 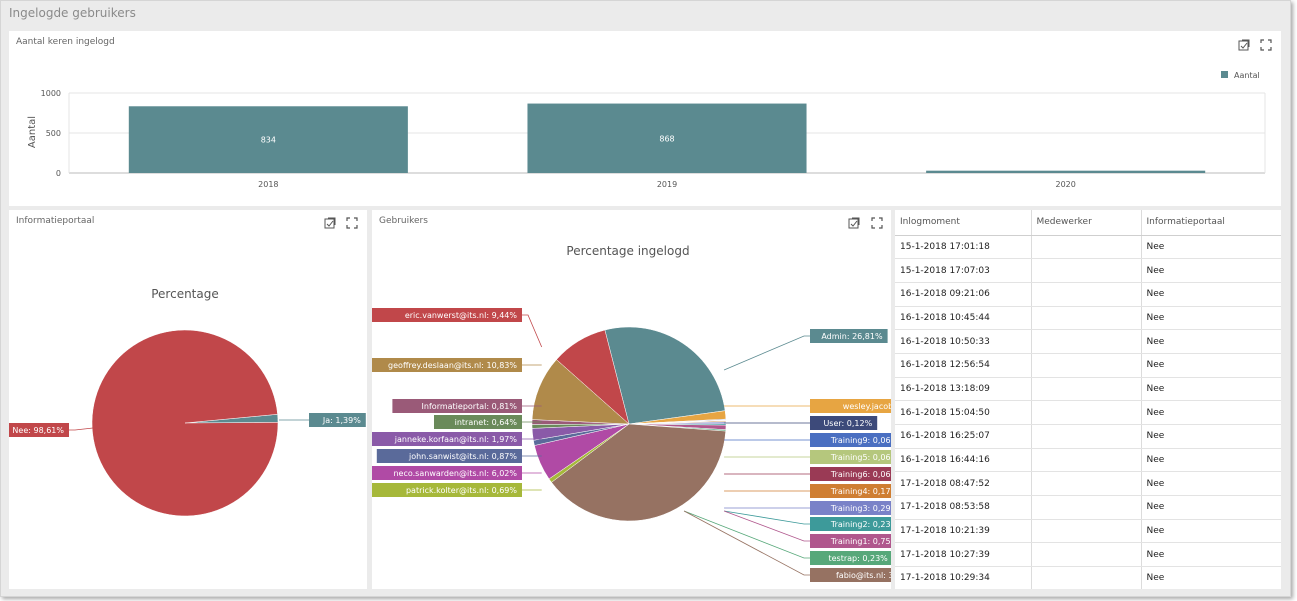 What do you see at coordinates (1088, 507) in the screenshot?
I see `table-row: 17-1-2018 08:53:58 Nee` at bounding box center [1088, 507].